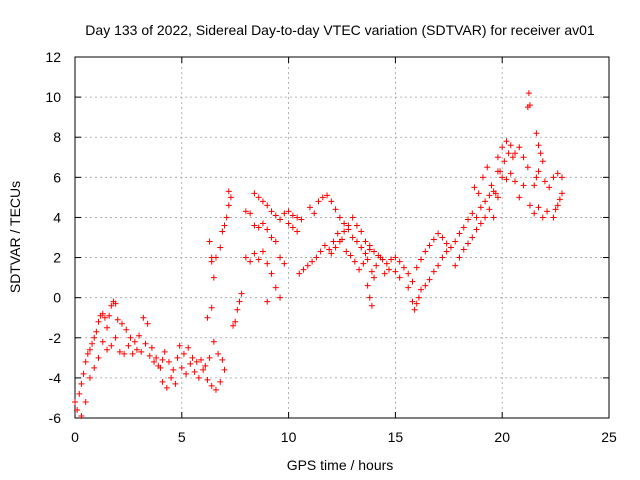 Image resolution: width=640 pixels, height=480 pixels. What do you see at coordinates (55, 338) in the screenshot?
I see `y-tick-label: -2` at bounding box center [55, 338].